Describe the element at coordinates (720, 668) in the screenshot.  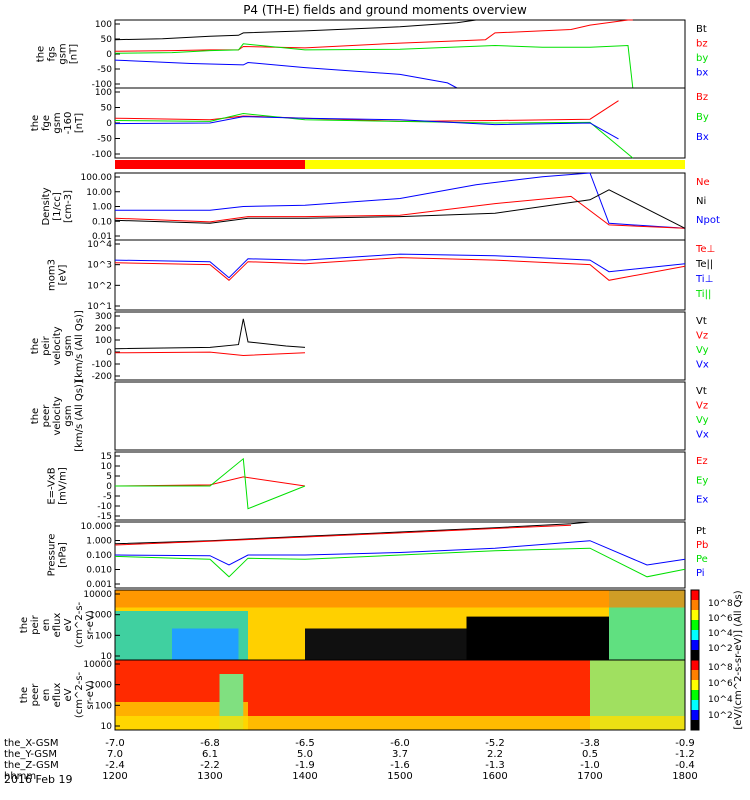
I see `colorbar-bottom-tick-0: 10^8` at that location.